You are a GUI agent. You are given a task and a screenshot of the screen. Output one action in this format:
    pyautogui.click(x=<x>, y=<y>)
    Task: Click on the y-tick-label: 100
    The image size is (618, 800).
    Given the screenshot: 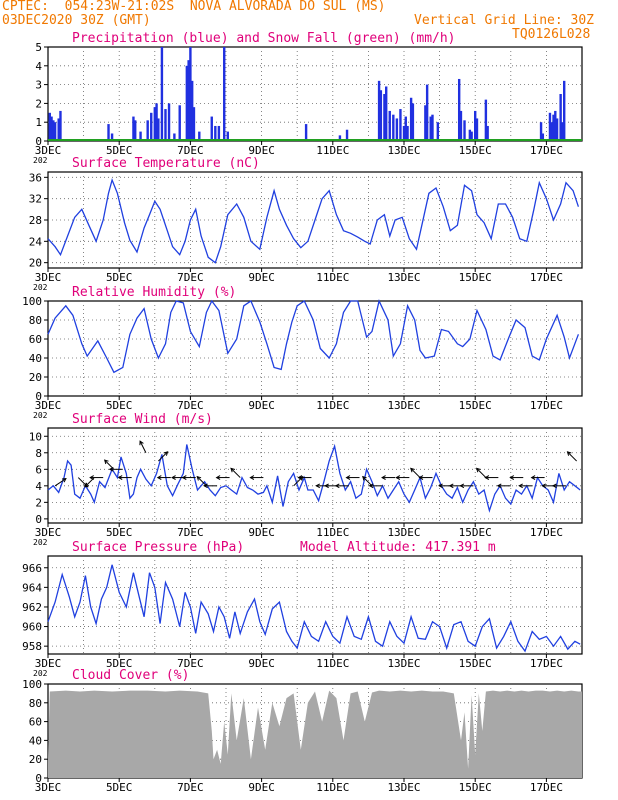 What is the action you would take?
    pyautogui.click(x=32, y=301)
    